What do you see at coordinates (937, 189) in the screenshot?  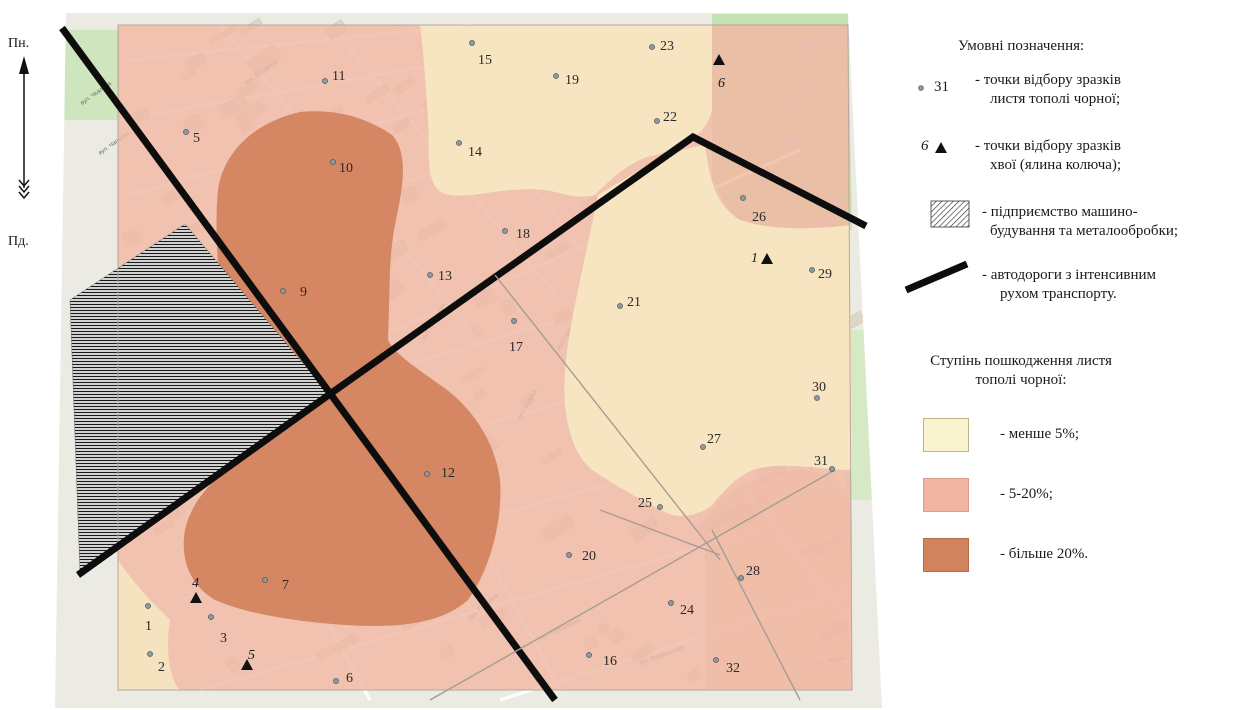 I see `legend-symbols` at bounding box center [937, 189].